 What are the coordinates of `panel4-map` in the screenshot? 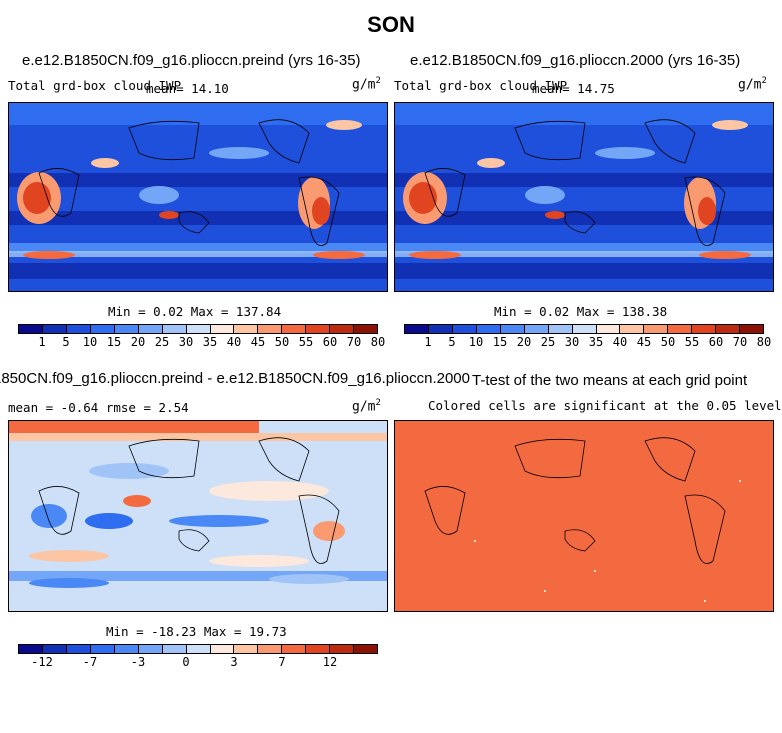 It's located at (584, 516).